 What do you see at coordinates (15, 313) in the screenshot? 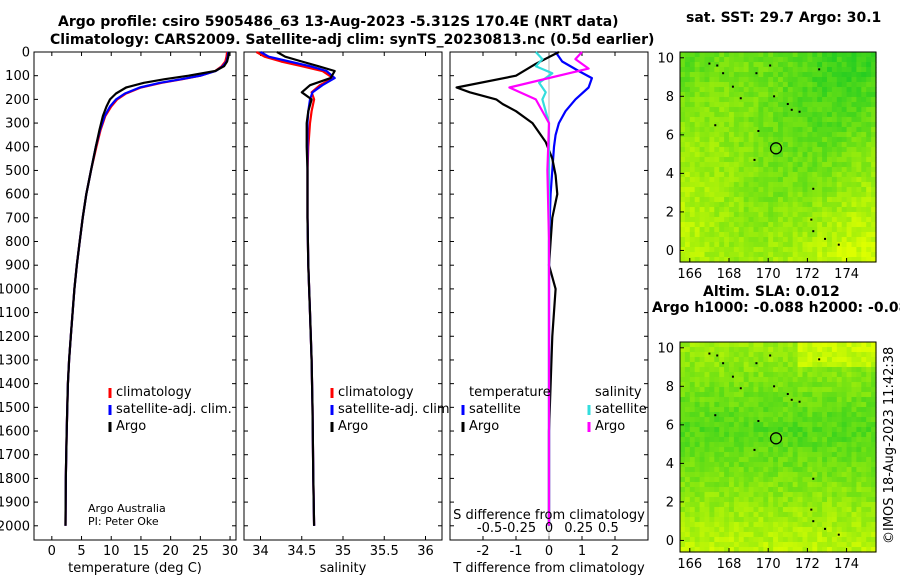
I see `depth-tick-label: 1100` at bounding box center [15, 313].